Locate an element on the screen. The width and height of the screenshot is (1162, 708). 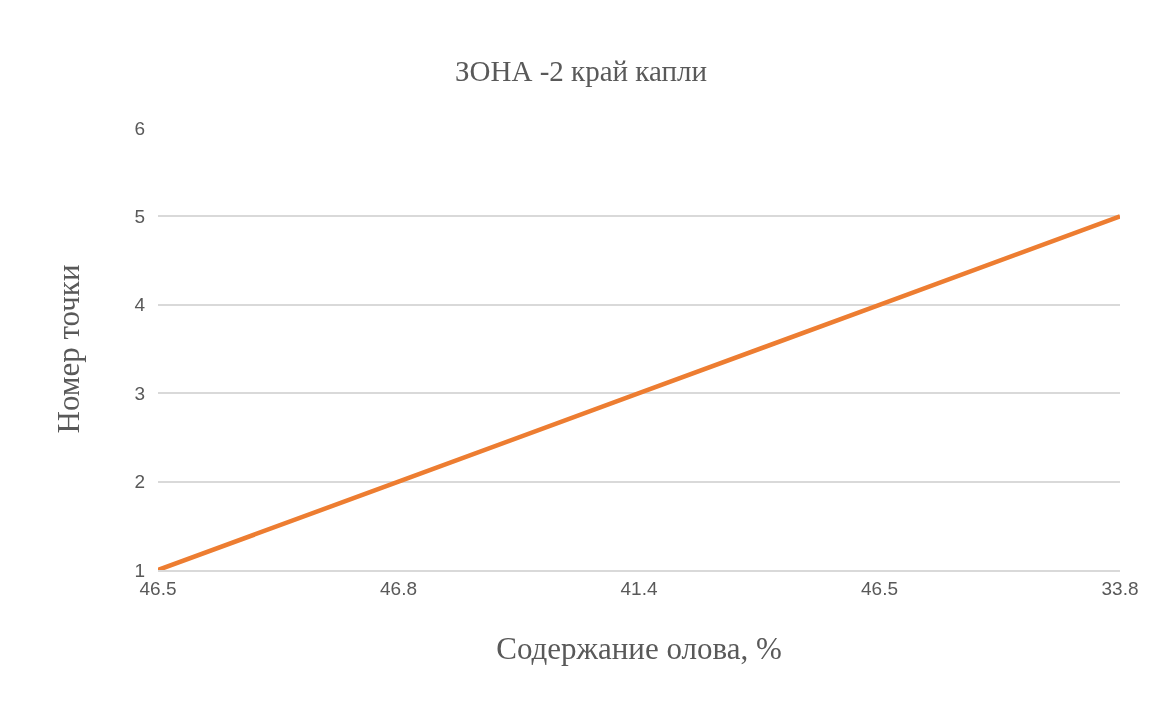
y-tick-label: 6 is located at coordinates (139, 128).